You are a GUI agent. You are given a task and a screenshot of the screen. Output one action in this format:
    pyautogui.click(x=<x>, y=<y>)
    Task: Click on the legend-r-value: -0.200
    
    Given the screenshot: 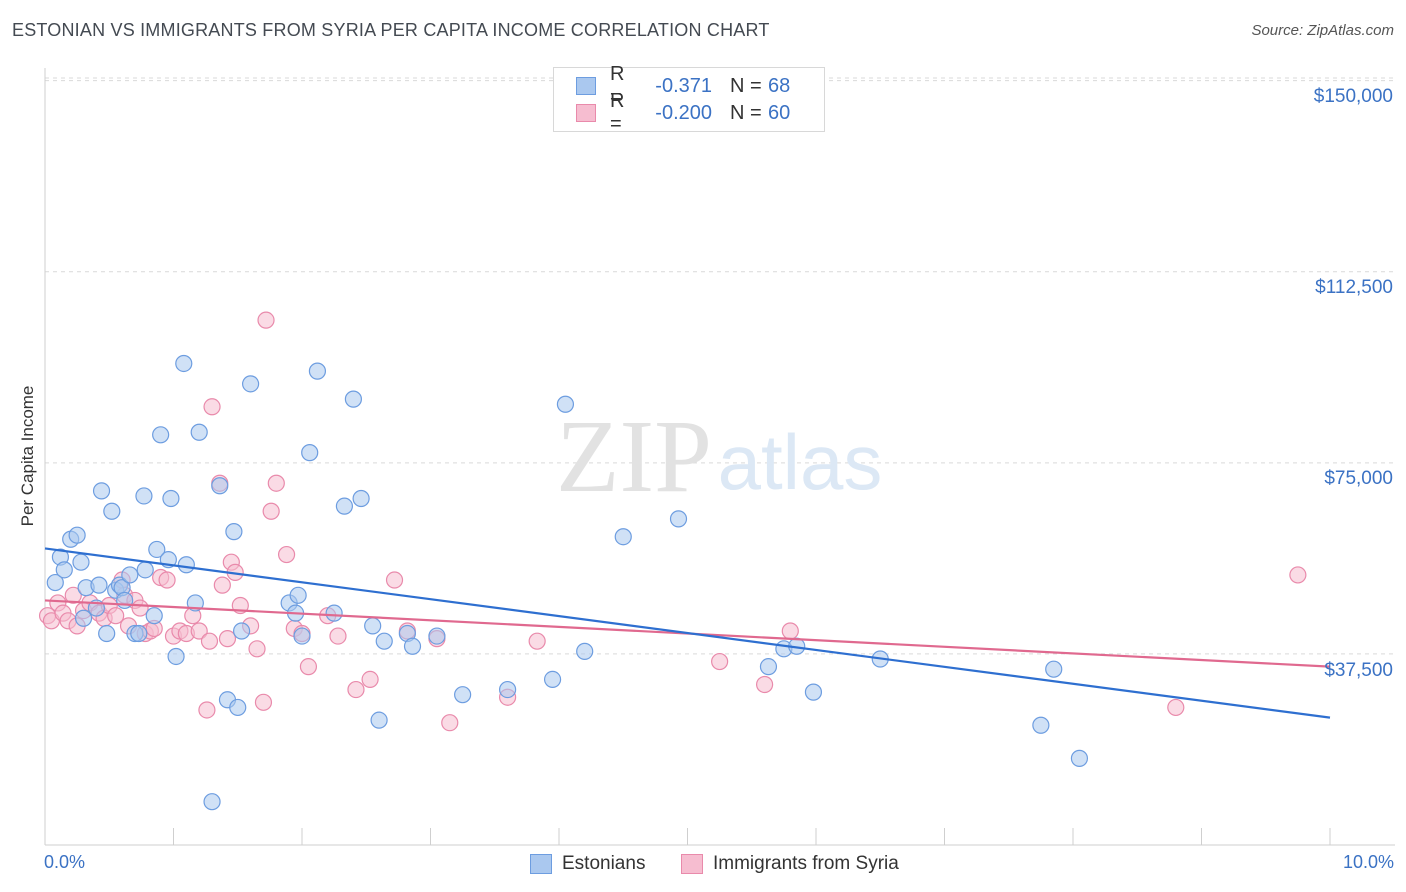 What is the action you would take?
    pyautogui.click(x=683, y=112)
    